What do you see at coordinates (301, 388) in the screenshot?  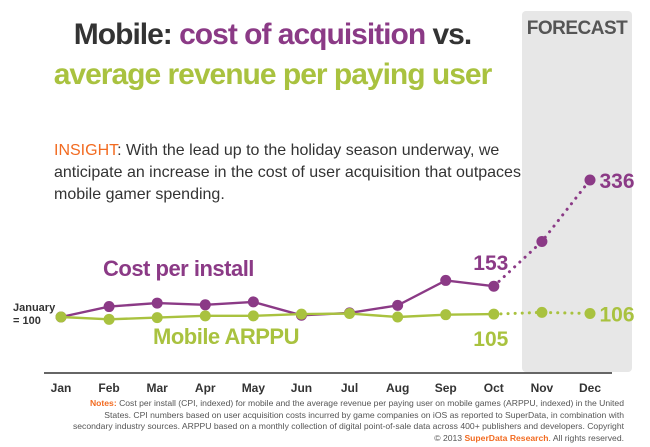 I see `x-tick-label: Jun` at bounding box center [301, 388].